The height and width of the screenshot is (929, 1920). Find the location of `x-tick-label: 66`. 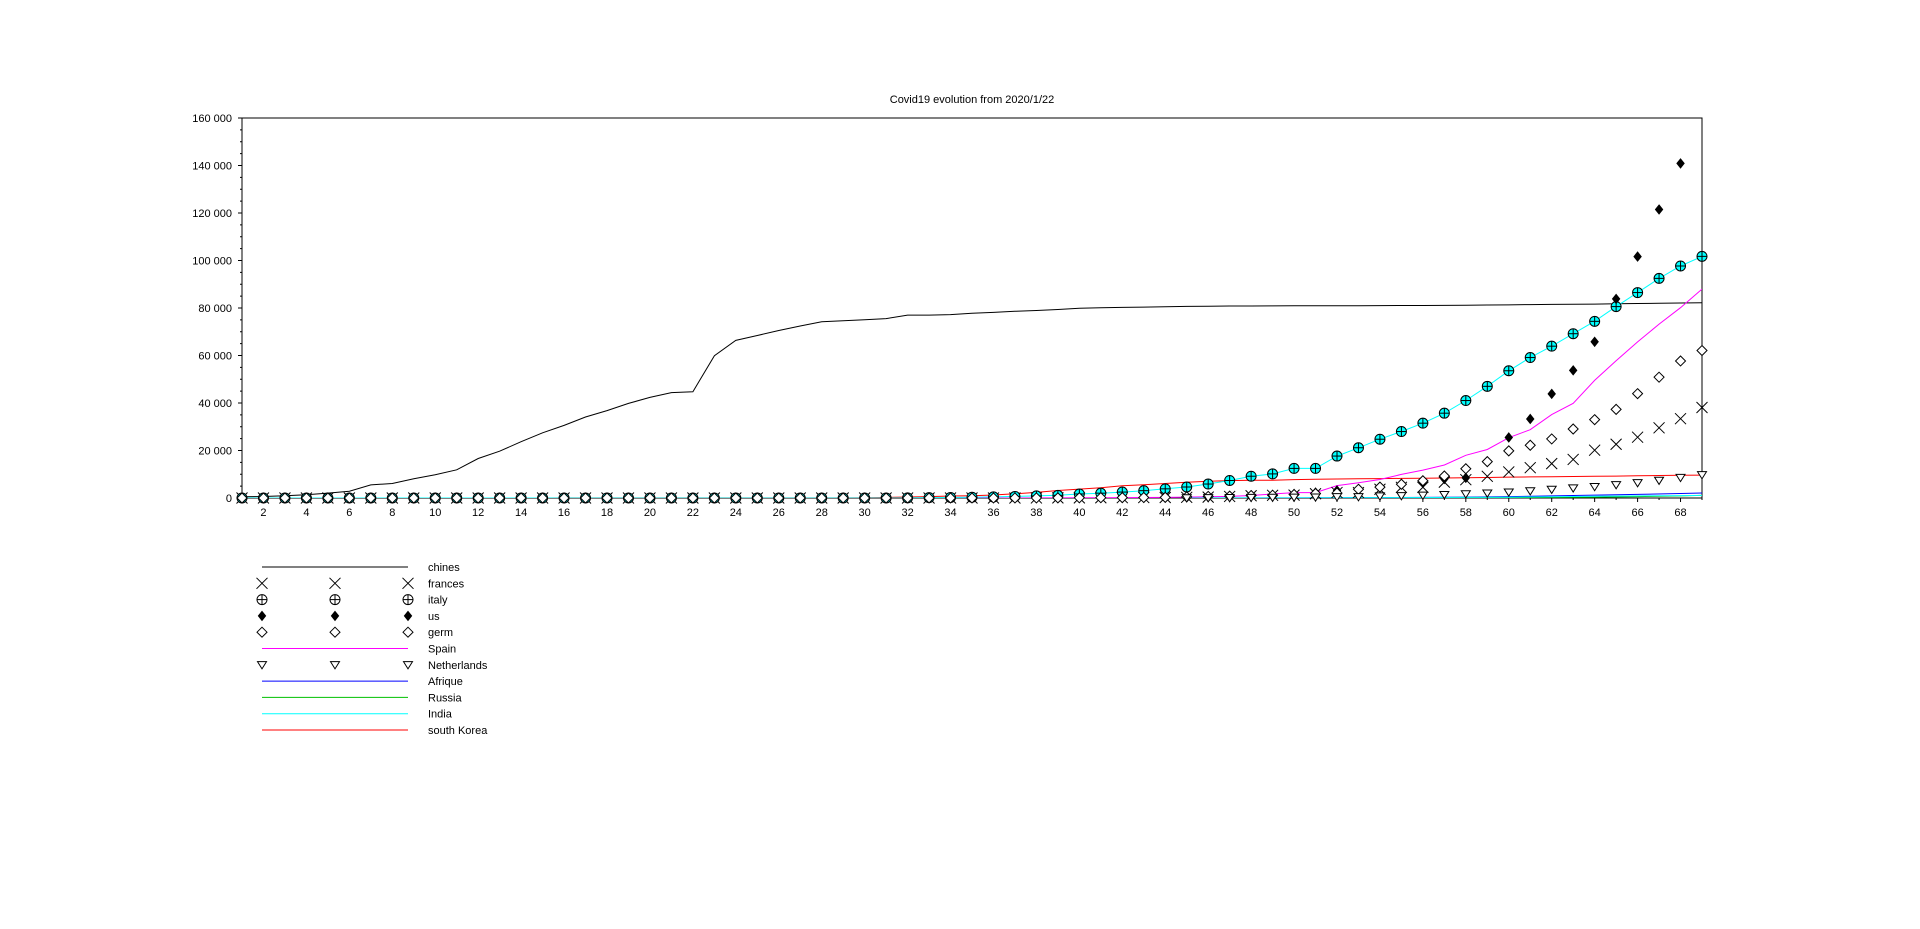

x-tick-label: 66 is located at coordinates (1637, 513).